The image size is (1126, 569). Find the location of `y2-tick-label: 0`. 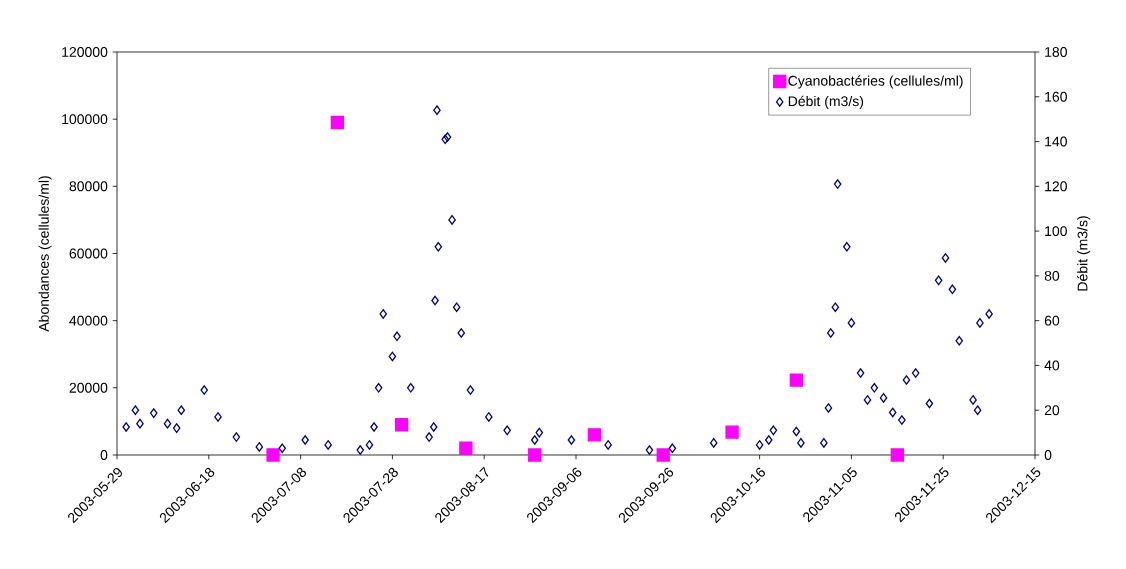

y2-tick-label: 0 is located at coordinates (1048, 455).